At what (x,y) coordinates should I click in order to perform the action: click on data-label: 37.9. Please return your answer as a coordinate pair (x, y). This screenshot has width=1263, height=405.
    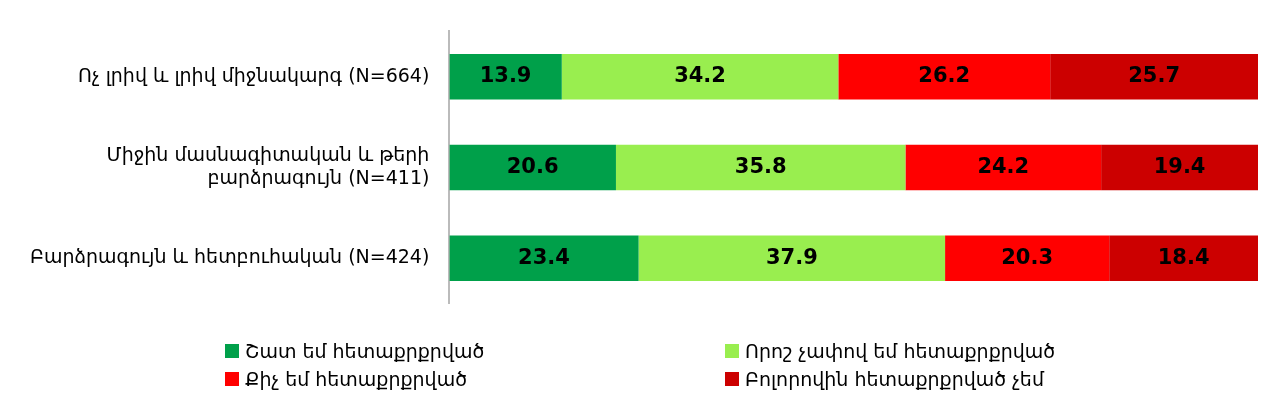
    Looking at the image, I should click on (791, 256).